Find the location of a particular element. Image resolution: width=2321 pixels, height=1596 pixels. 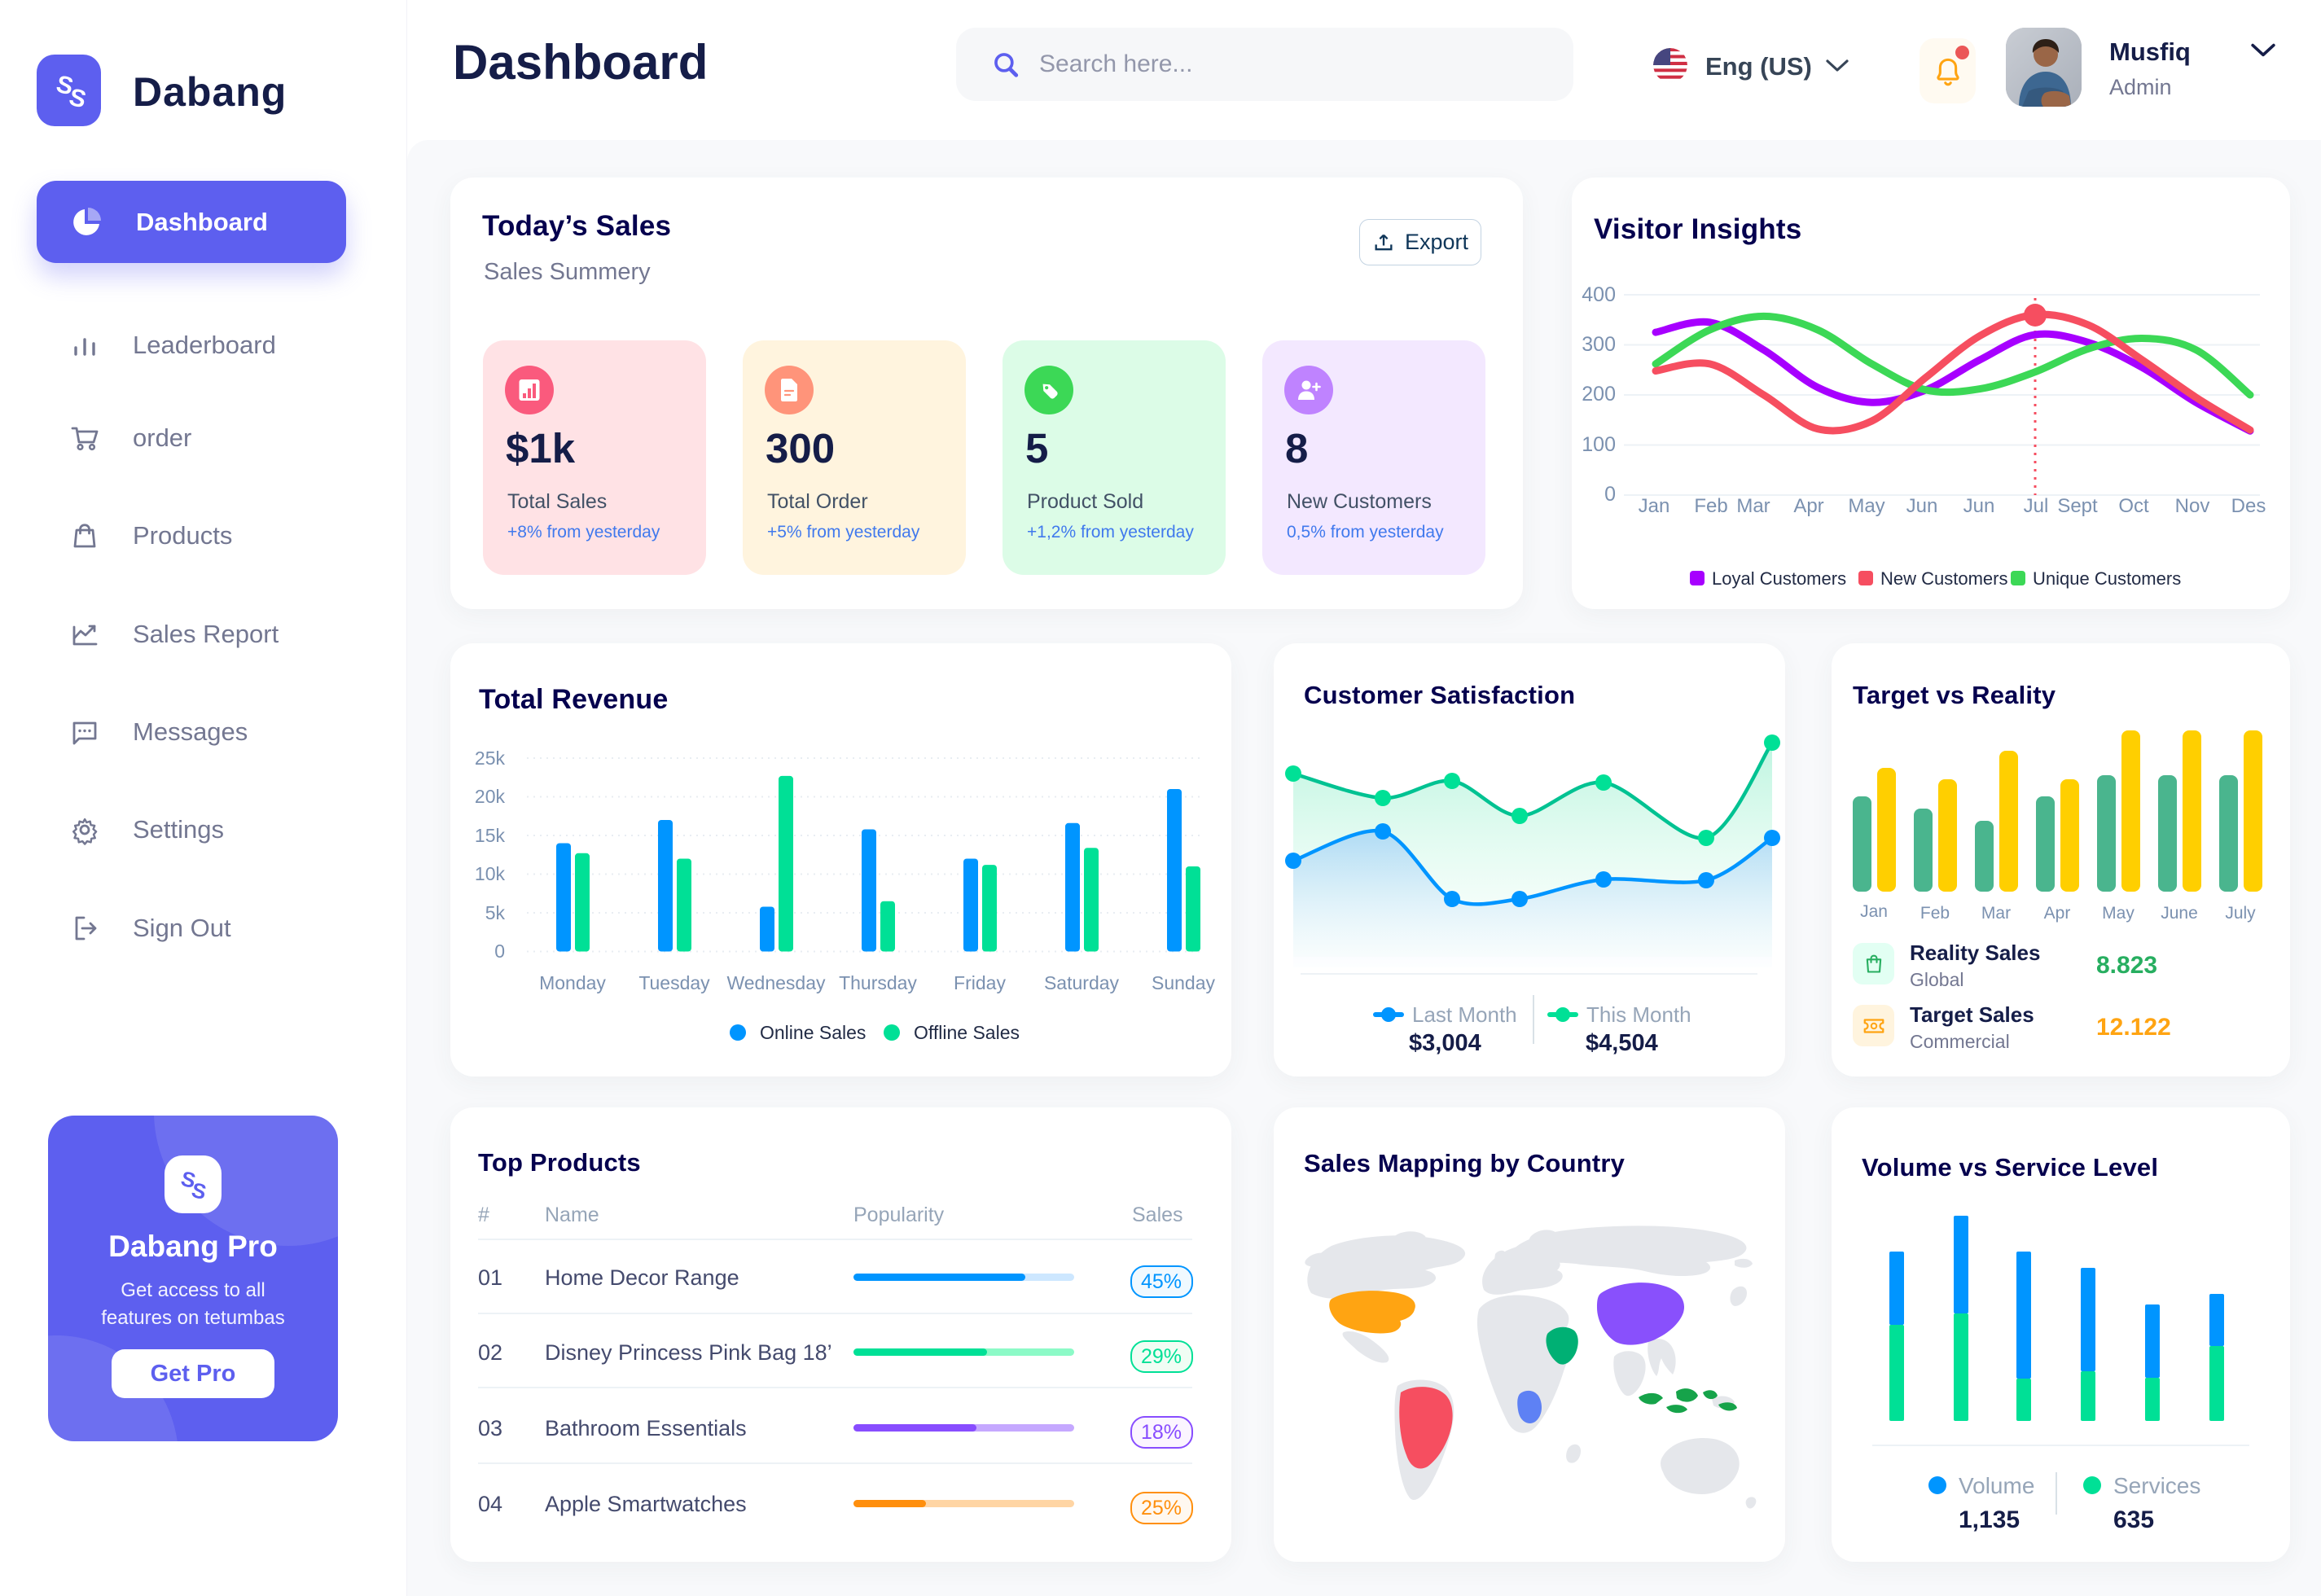

svg-text: 200 is located at coordinates (1599, 395).